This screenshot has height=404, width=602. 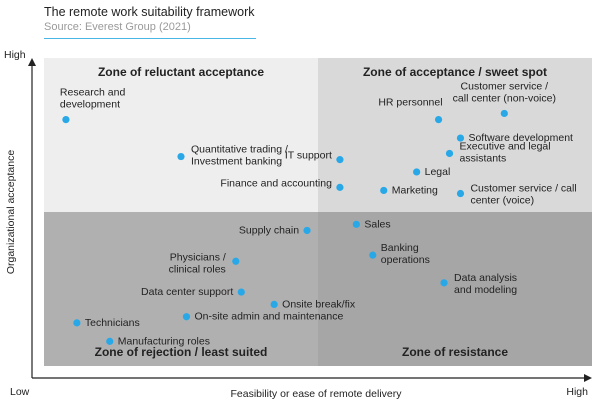 I want to click on point-label: and modeling, so click(x=485, y=290).